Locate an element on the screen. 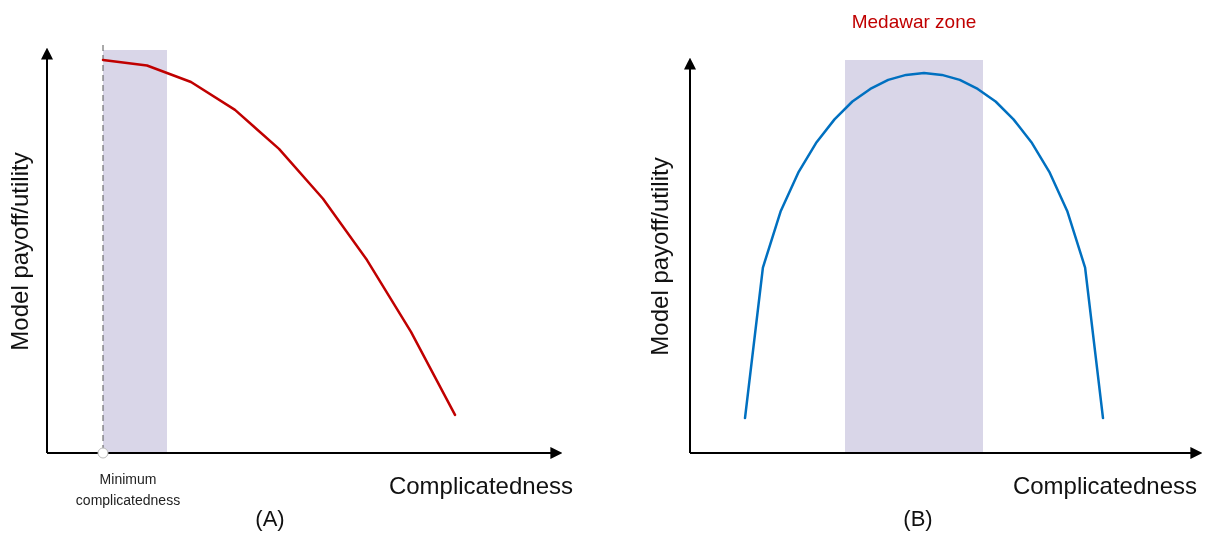 Image resolution: width=1220 pixels, height=533 pixels. text: (B) is located at coordinates (918, 518).